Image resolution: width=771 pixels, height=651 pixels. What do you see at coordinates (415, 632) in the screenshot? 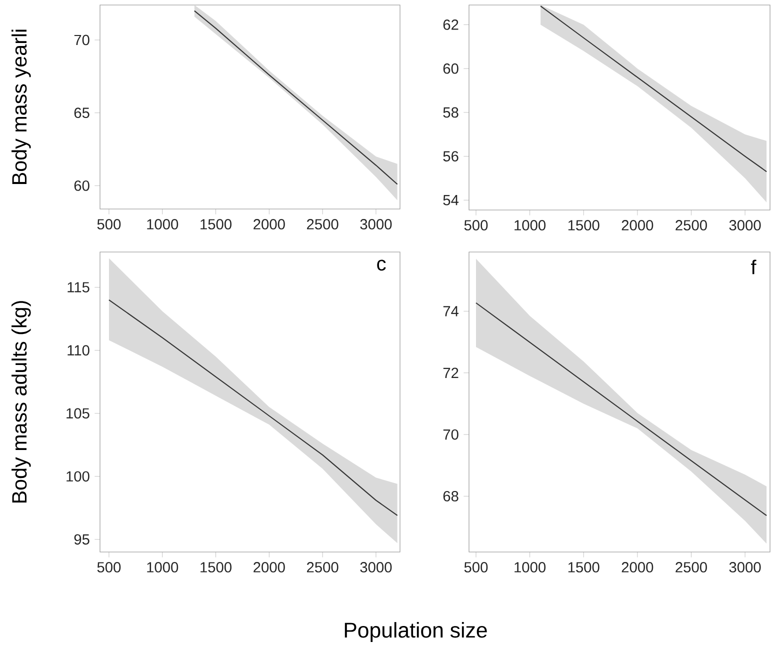
I see `x-axis-title: Population size` at bounding box center [415, 632].